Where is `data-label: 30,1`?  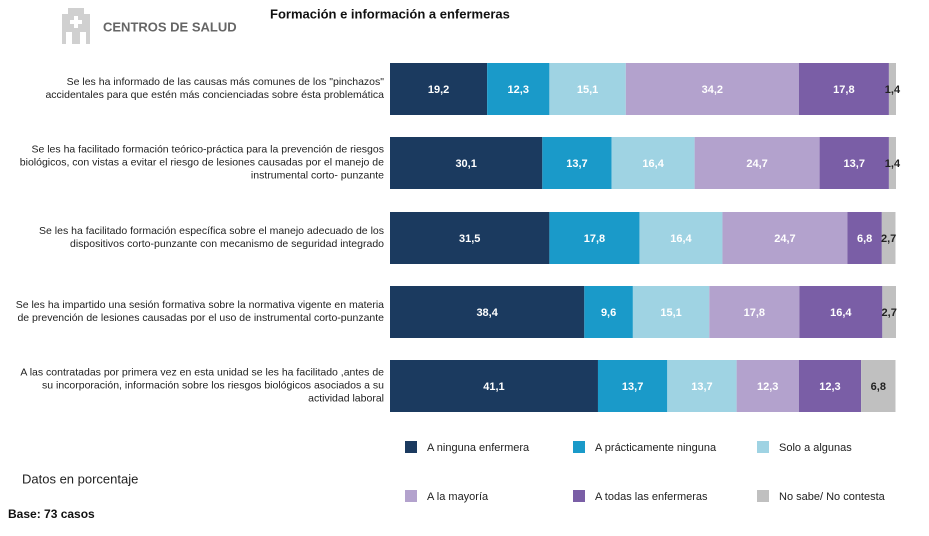
data-label: 30,1 is located at coordinates (465, 164).